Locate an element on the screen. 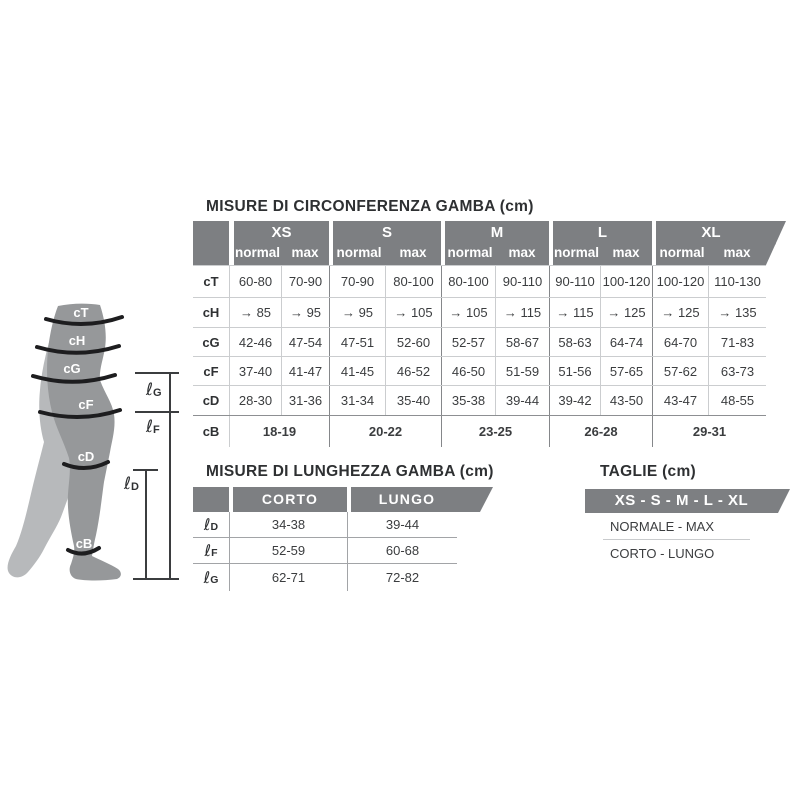 This screenshot has width=800, height=800. length-table-title: MISURE DI LUNGHEZZA GAMBA (cm) is located at coordinates (350, 471).